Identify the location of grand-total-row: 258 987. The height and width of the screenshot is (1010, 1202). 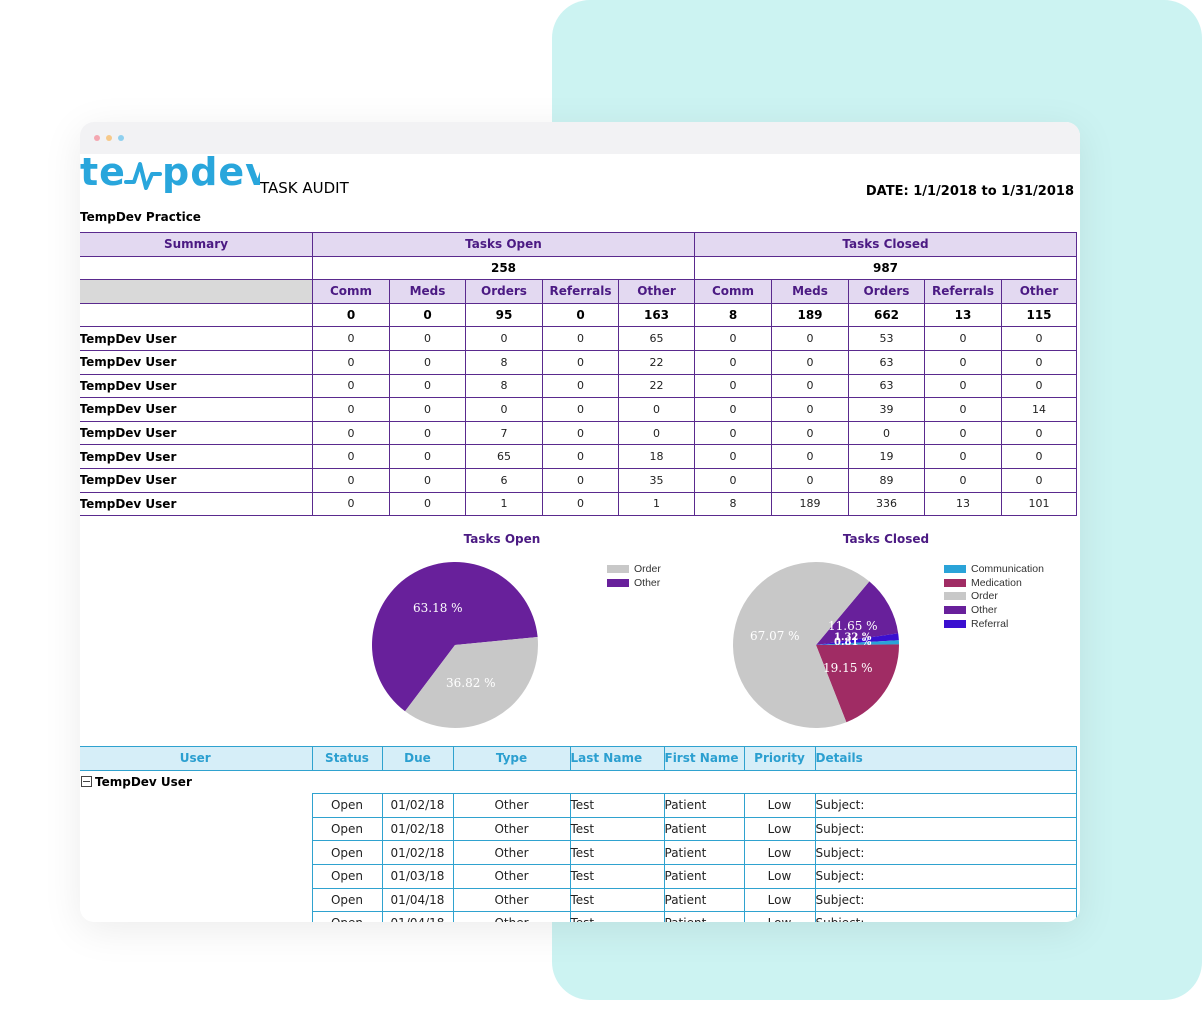
(579, 268).